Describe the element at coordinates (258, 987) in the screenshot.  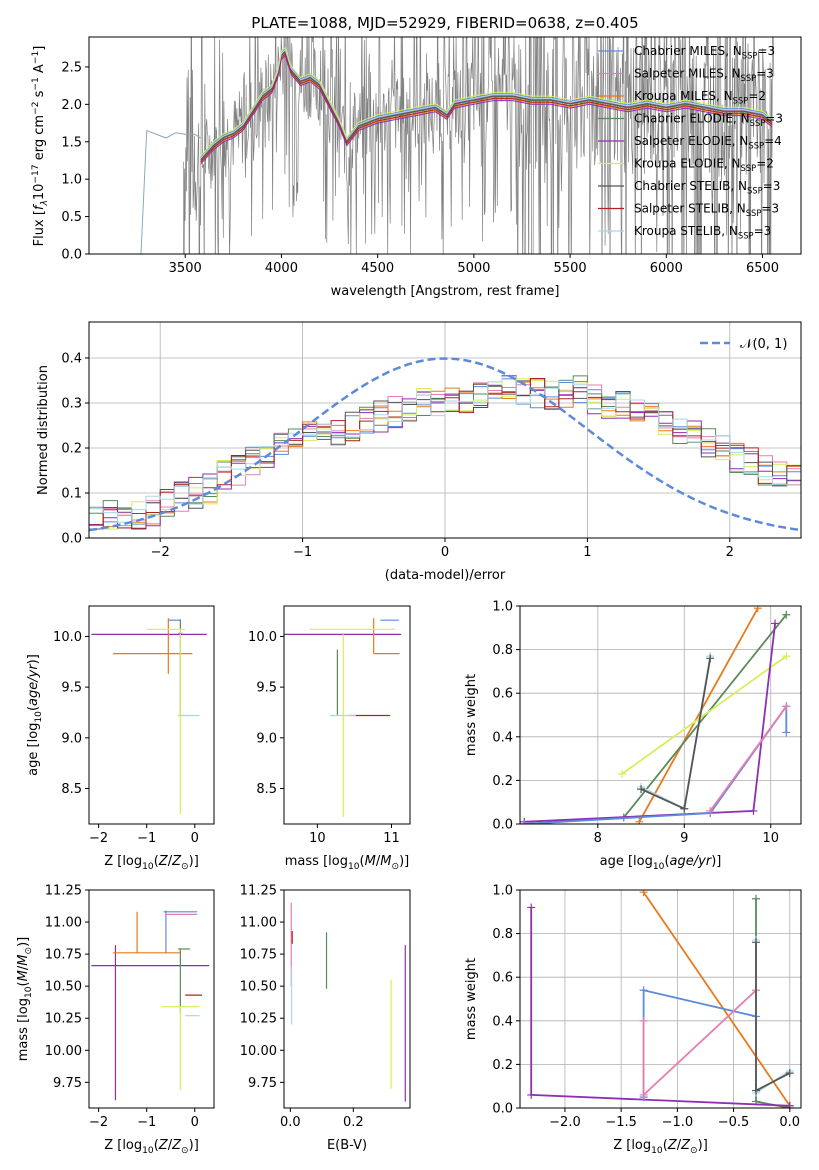
I see `y-tick-label: 10.50` at that location.